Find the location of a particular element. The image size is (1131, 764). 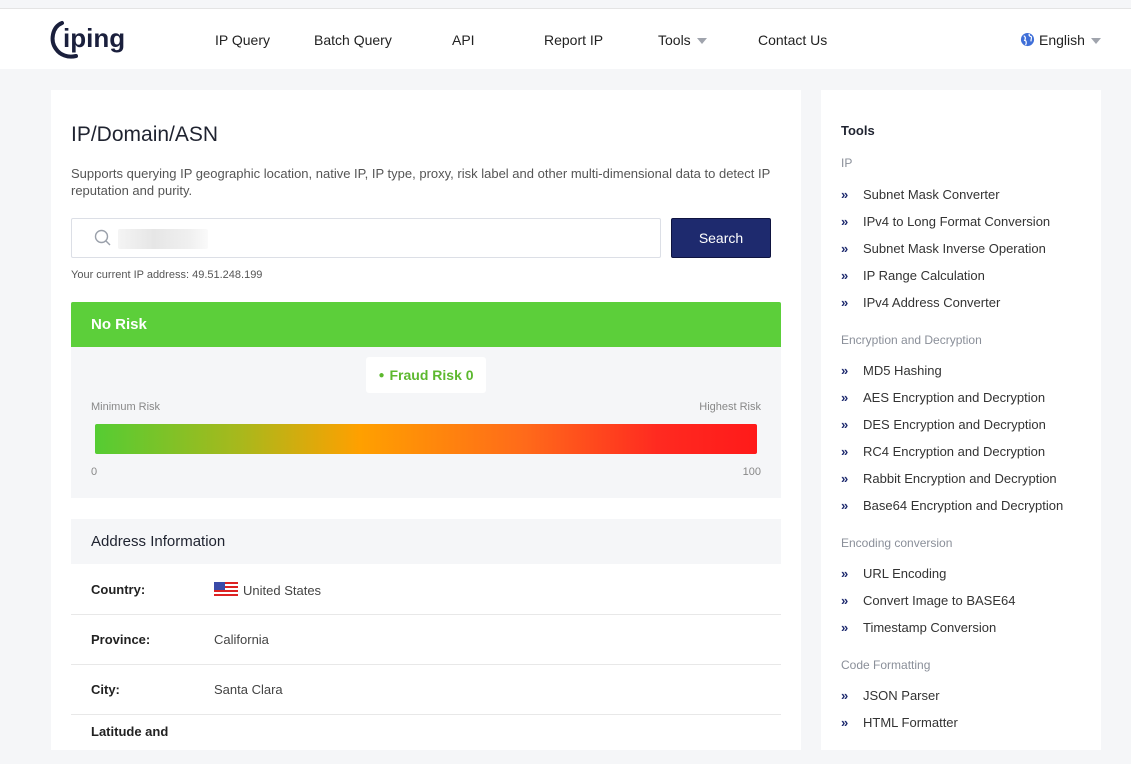

sidebar-category-encoding: Encoding conversion is located at coordinates (897, 543).